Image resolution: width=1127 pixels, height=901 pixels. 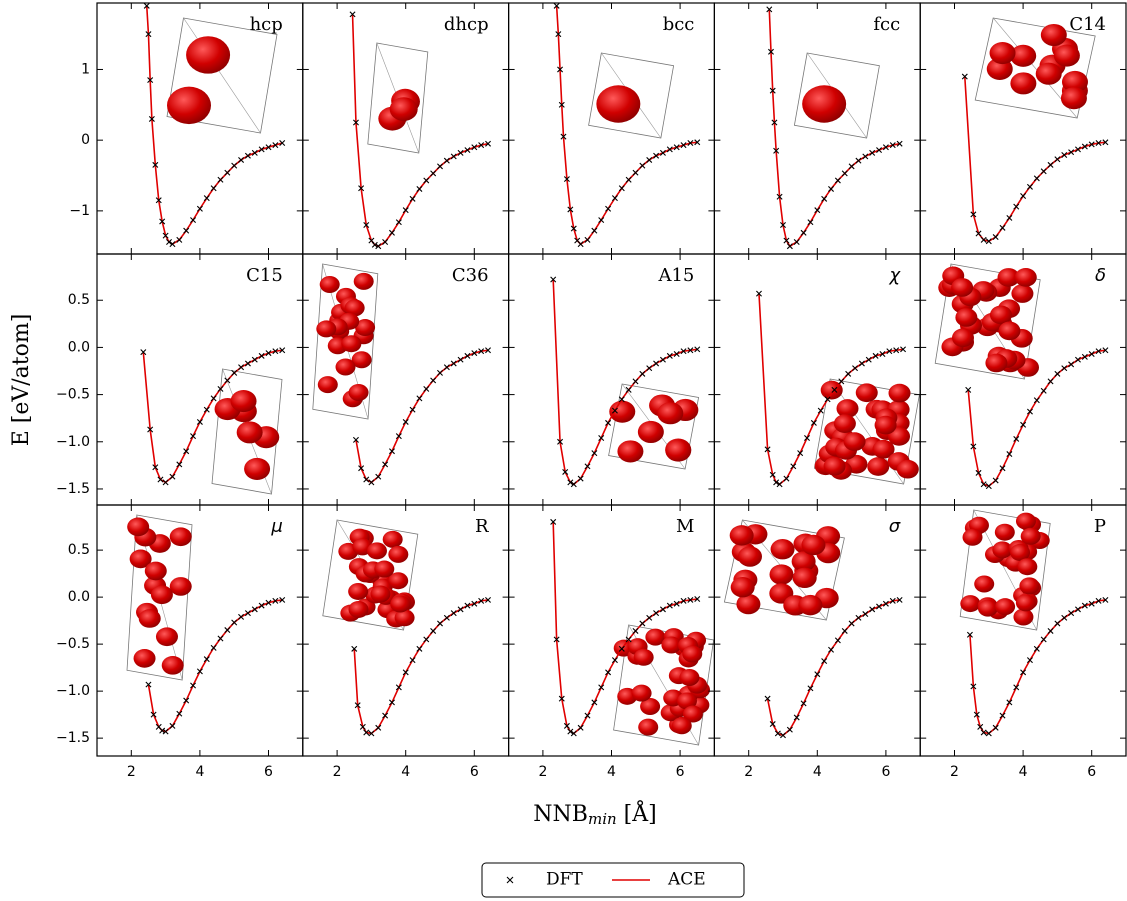 I want to click on panel-title: χ, so click(x=895, y=275).